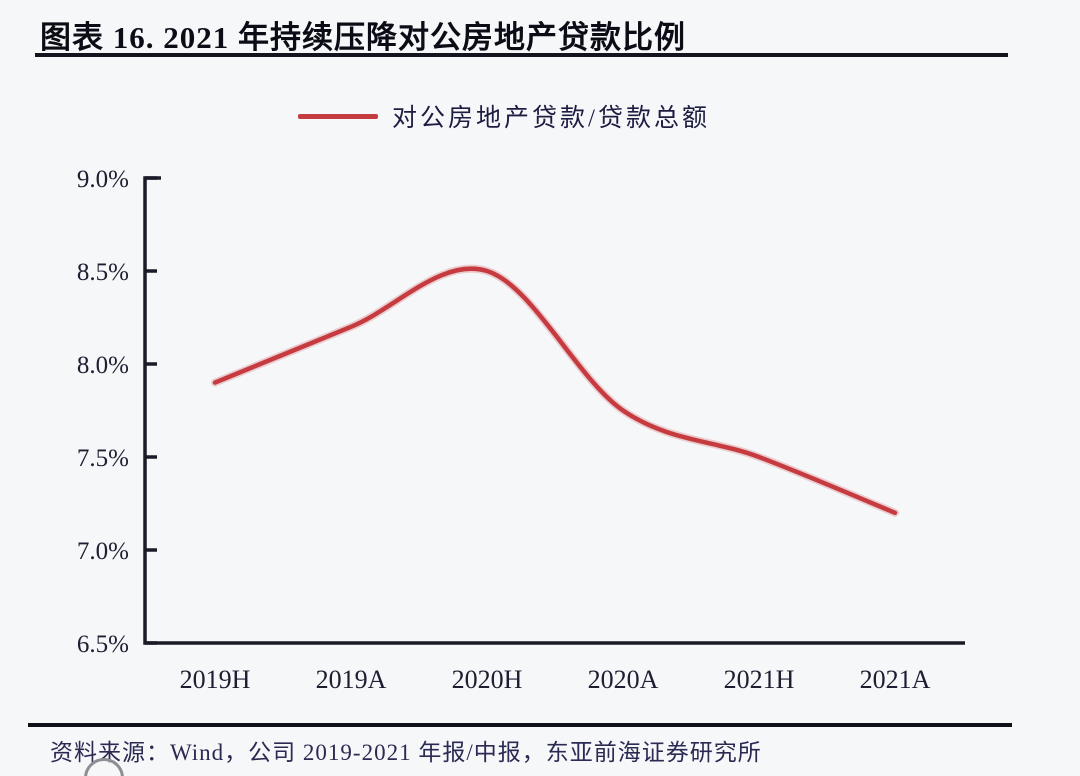 The height and width of the screenshot is (776, 1080). What do you see at coordinates (487, 679) in the screenshot?
I see `x-tick-label: 2020H` at bounding box center [487, 679].